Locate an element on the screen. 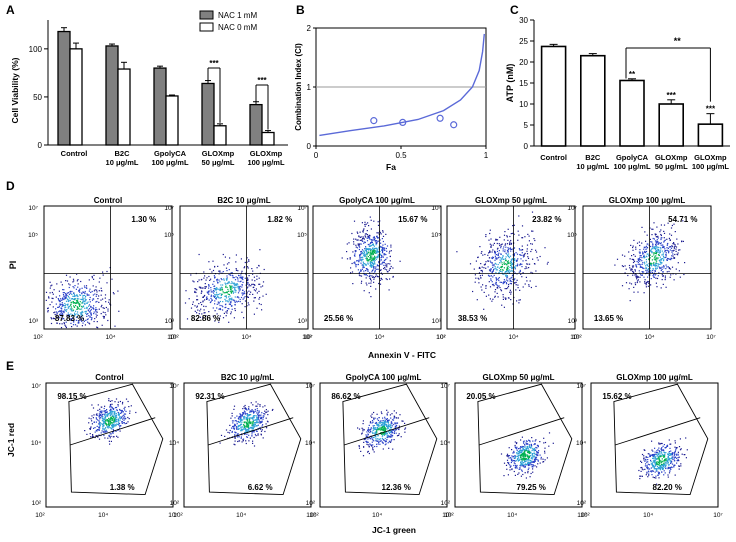 This screenshot has height=542, width=736. gate-polygon-e is located at coordinates (525, 439).